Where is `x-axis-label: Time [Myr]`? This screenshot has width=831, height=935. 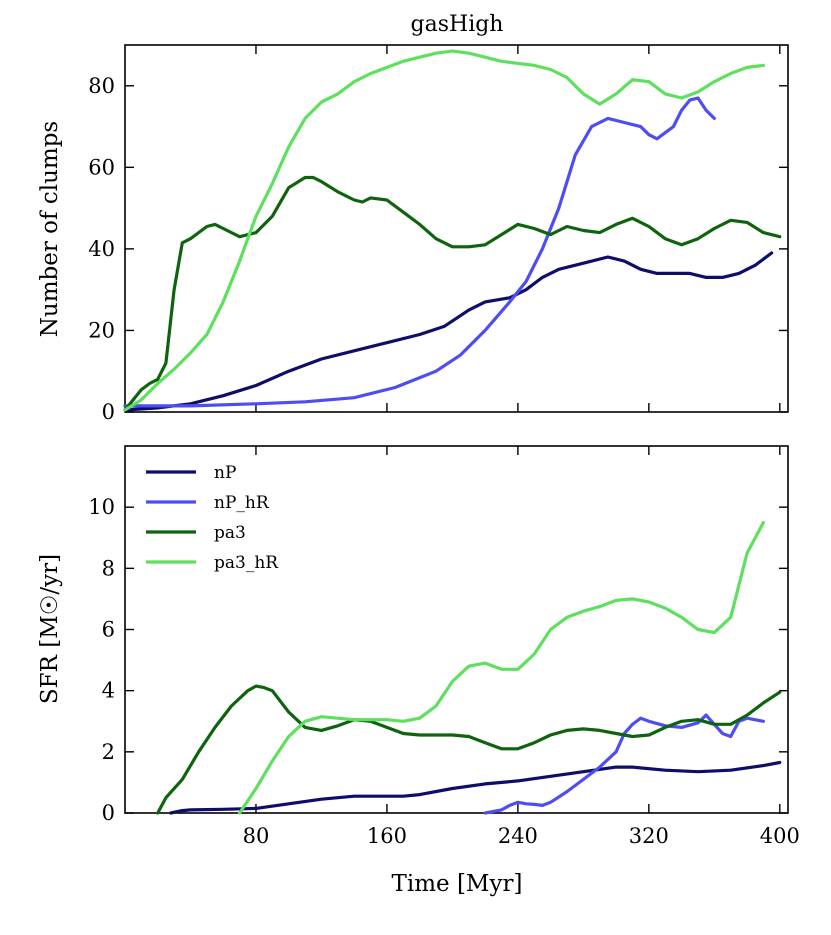
x-axis-label: Time [Myr] is located at coordinates (457, 884).